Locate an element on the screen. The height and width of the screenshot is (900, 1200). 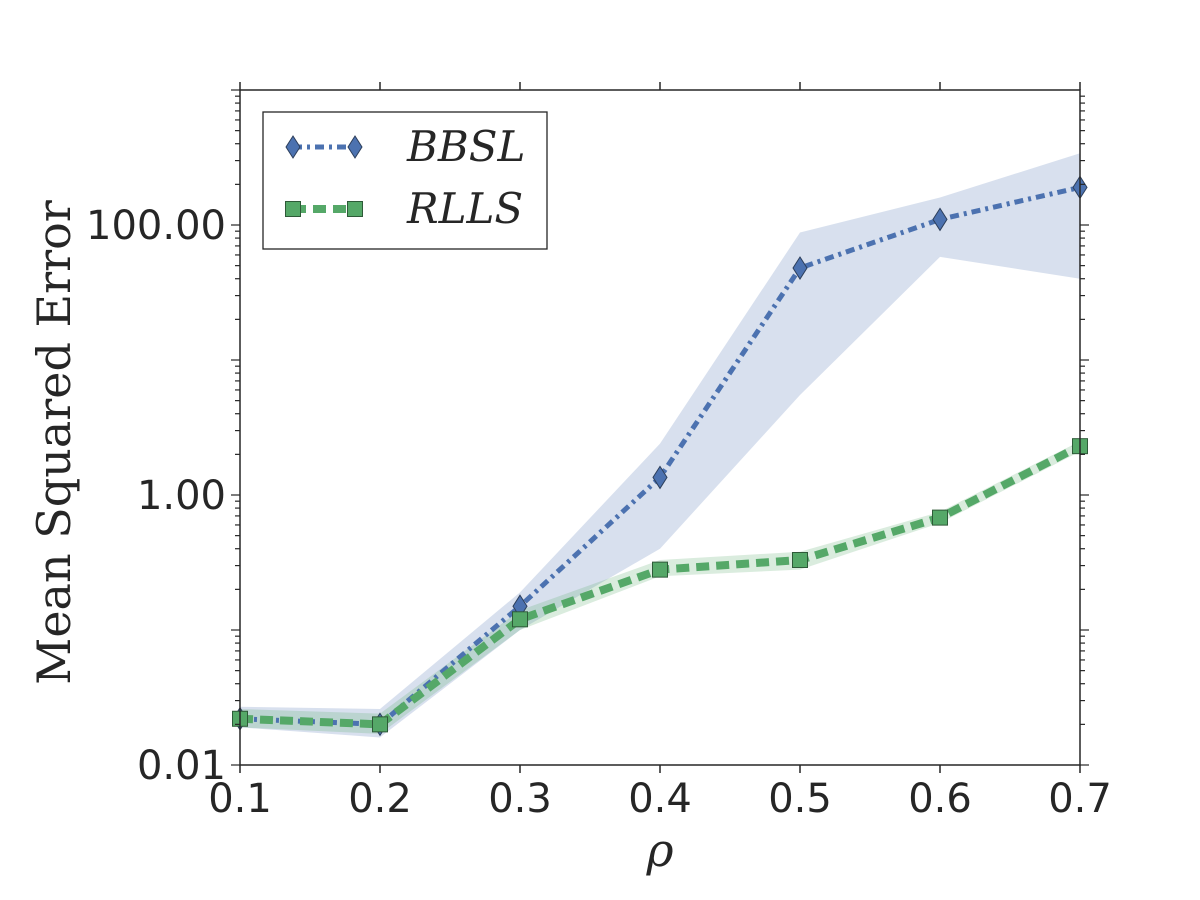
x-tick-label: 0.5 is located at coordinates (800, 799).